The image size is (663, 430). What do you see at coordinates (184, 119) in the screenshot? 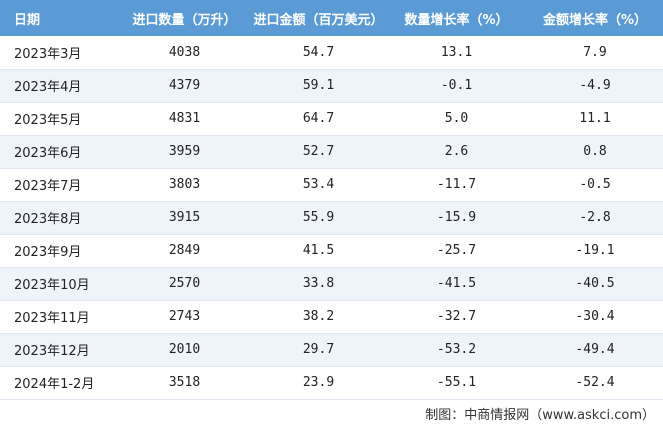
I see `cell-quantity: 4831` at bounding box center [184, 119].